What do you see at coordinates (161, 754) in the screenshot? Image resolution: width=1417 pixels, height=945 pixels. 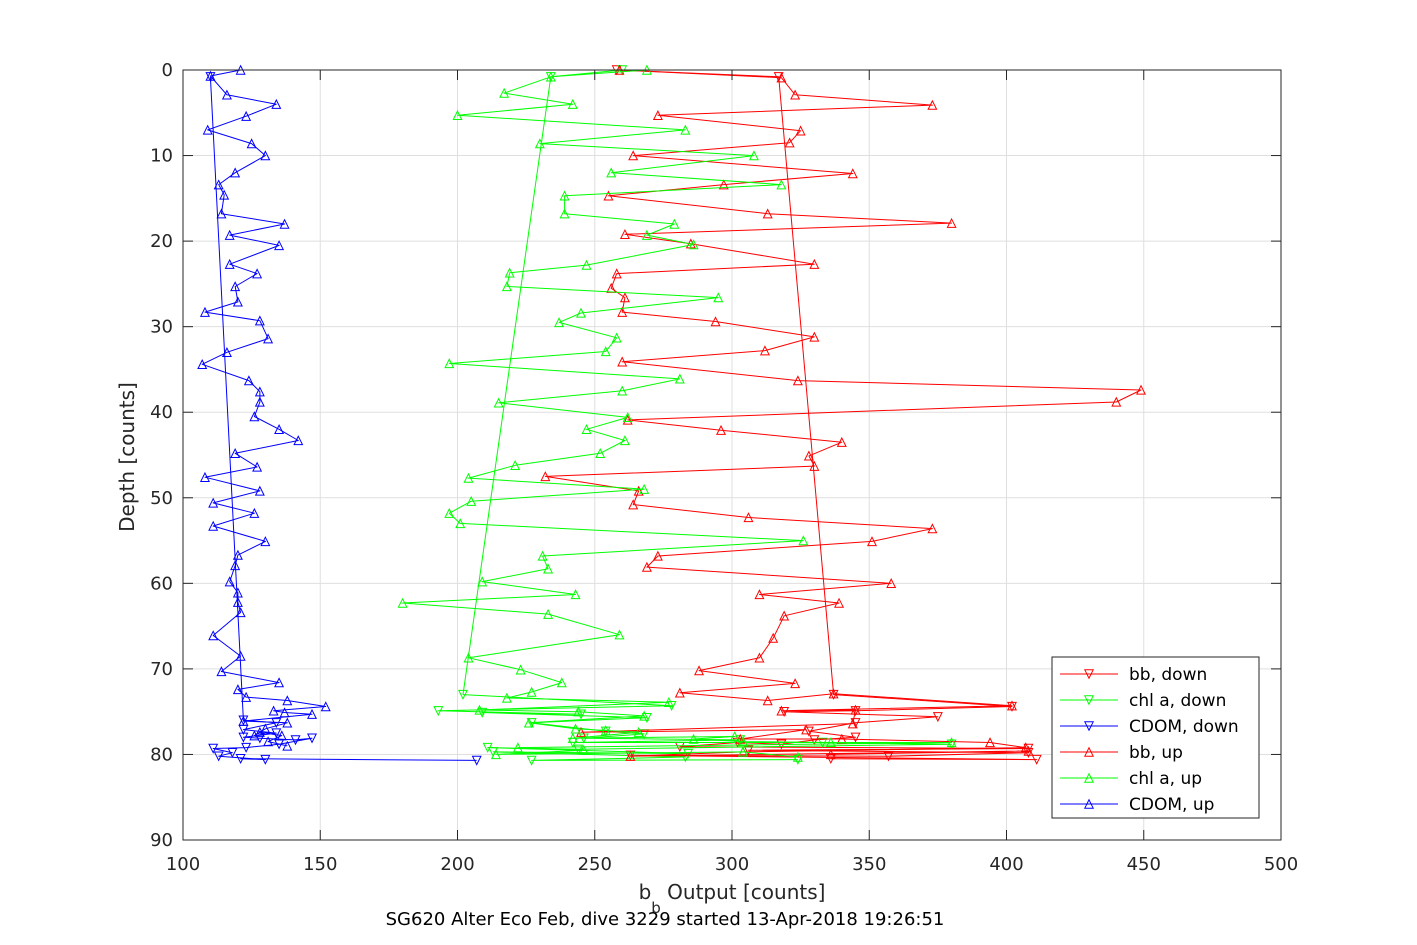 I see `y-tick-label: 80` at bounding box center [161, 754].